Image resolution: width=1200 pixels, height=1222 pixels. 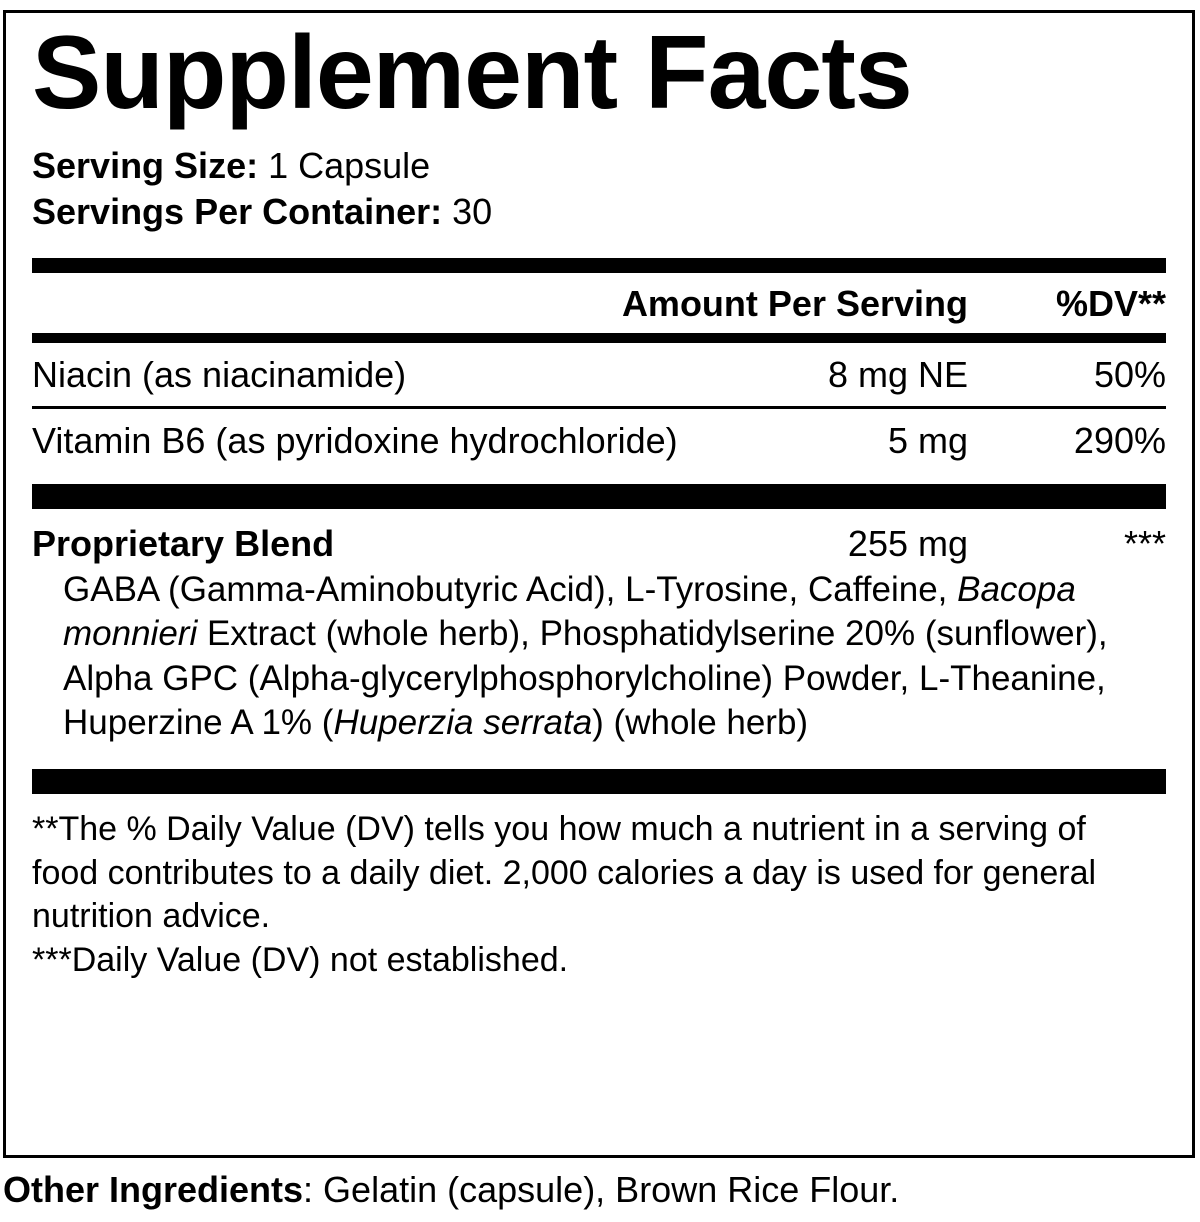 What do you see at coordinates (1110, 304) in the screenshot?
I see `header-percent-dv: %DV**` at bounding box center [1110, 304].